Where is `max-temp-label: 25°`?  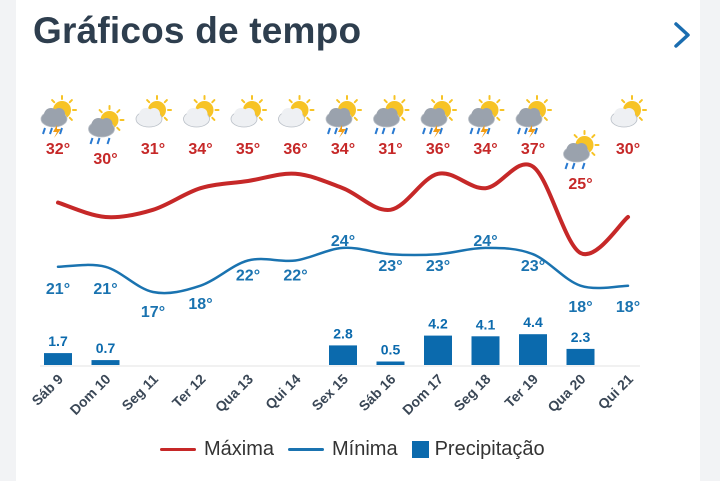 max-temp-label: 25° is located at coordinates (580, 184).